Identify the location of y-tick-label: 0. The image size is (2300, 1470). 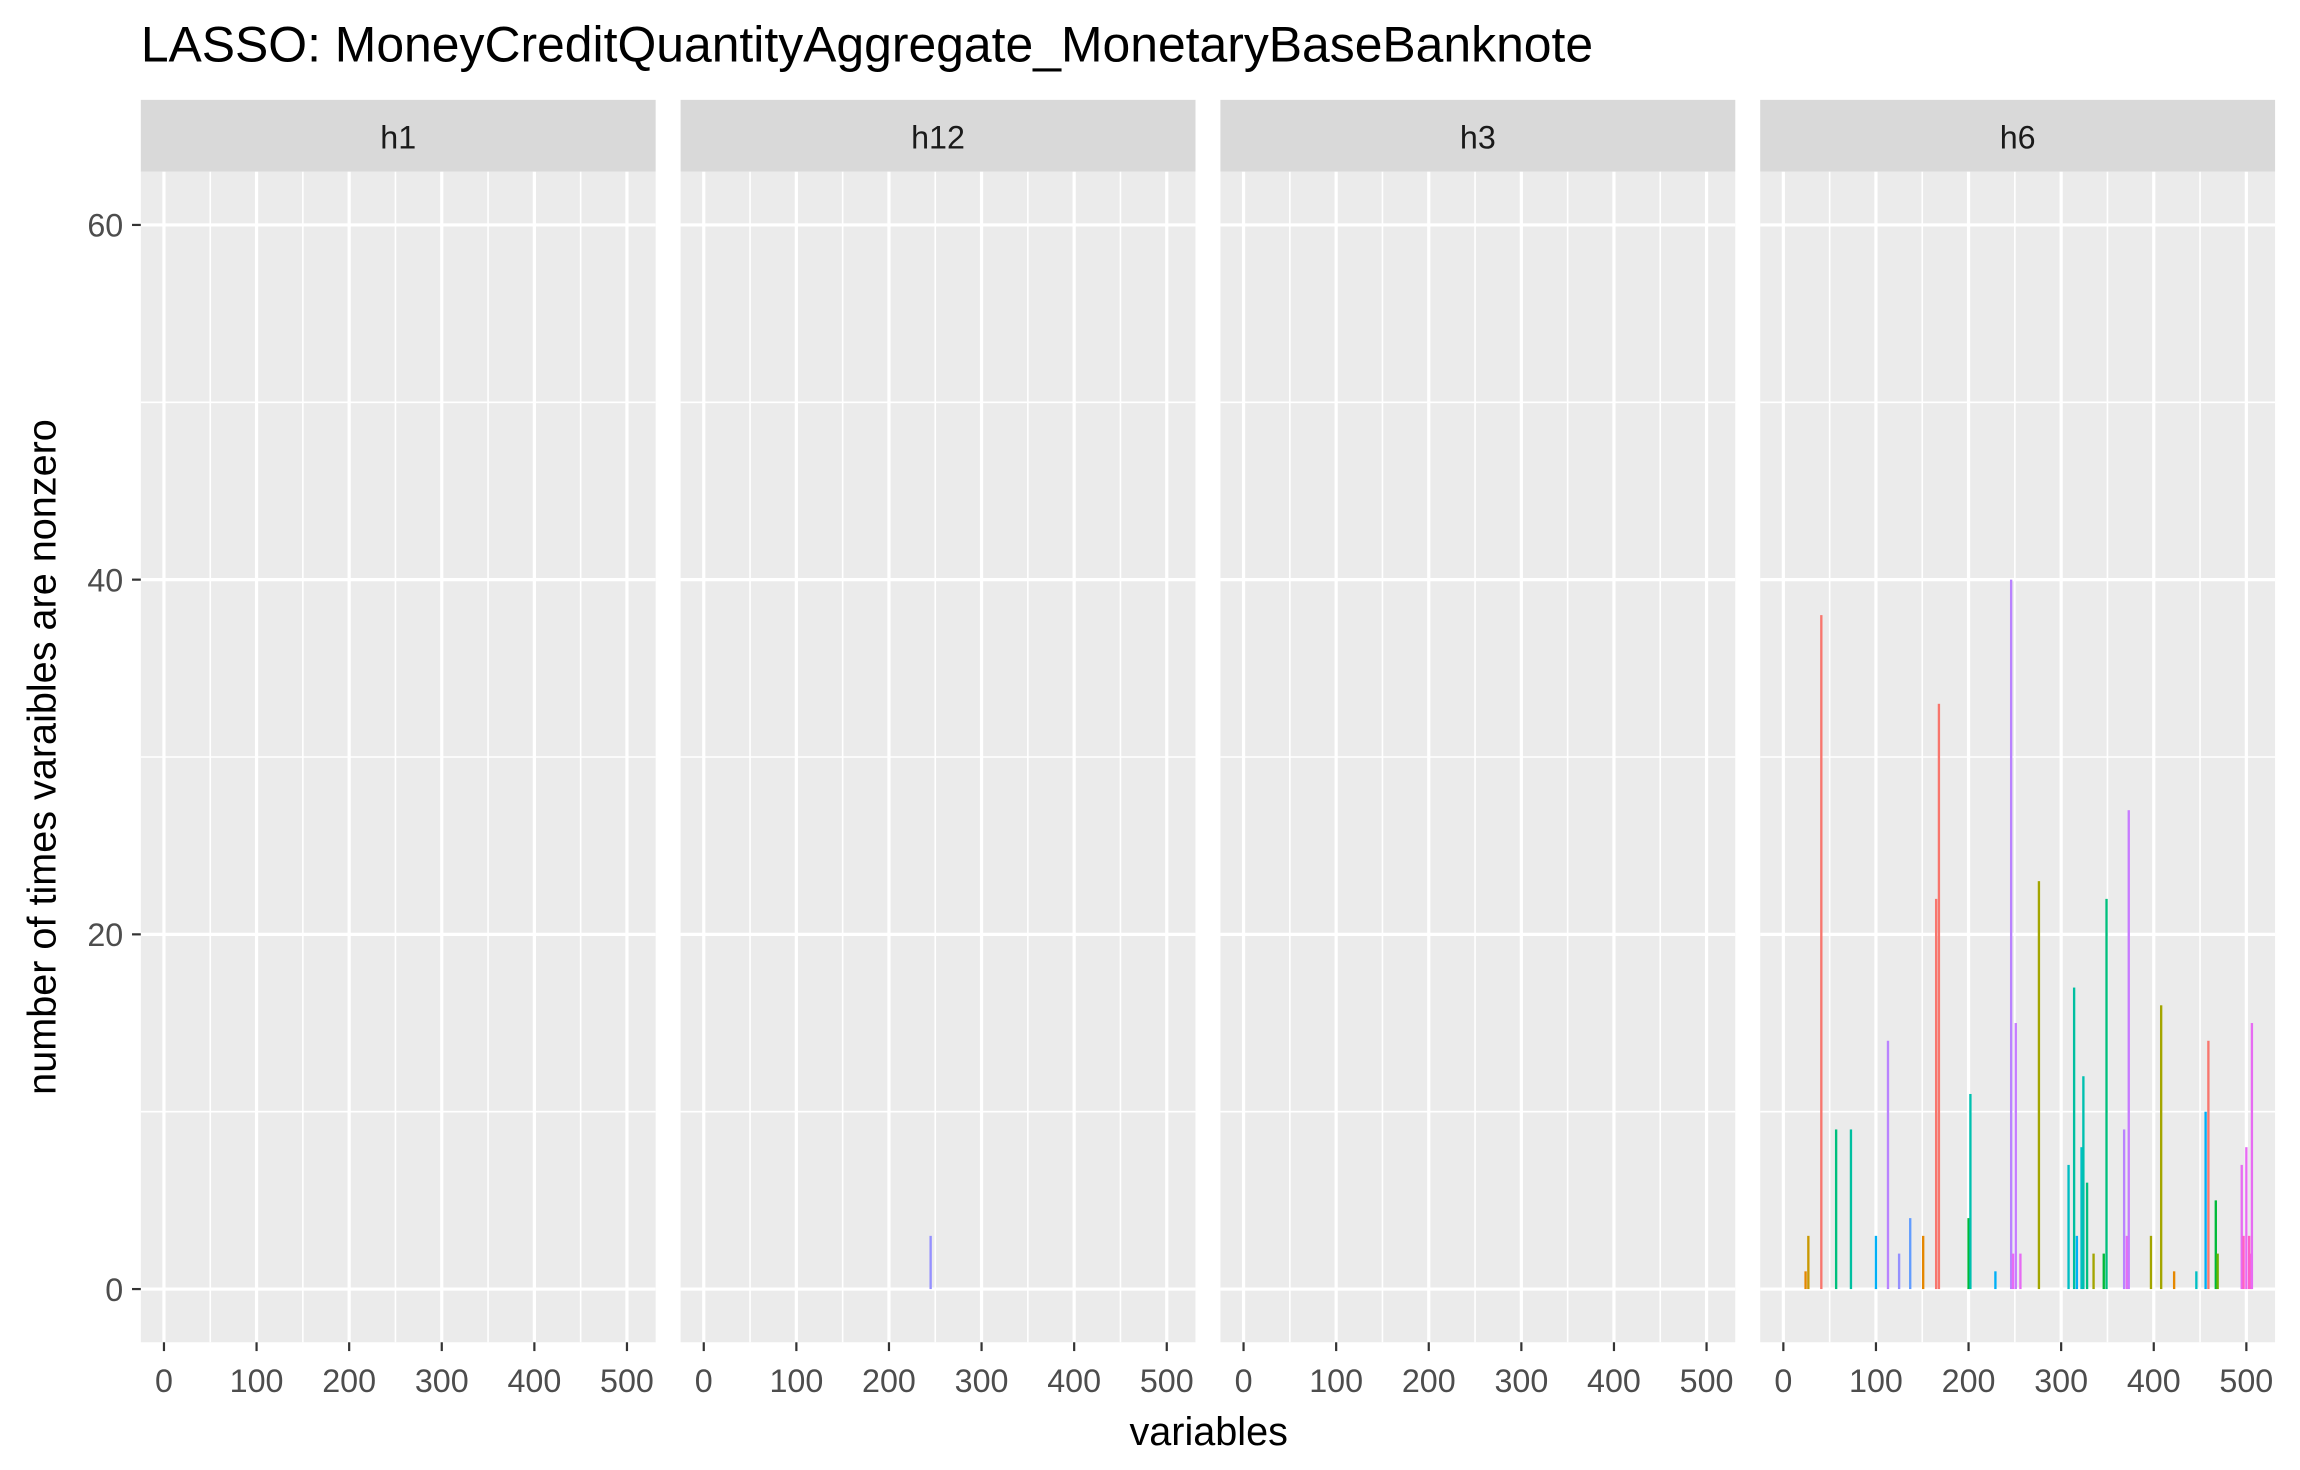
(114, 1290).